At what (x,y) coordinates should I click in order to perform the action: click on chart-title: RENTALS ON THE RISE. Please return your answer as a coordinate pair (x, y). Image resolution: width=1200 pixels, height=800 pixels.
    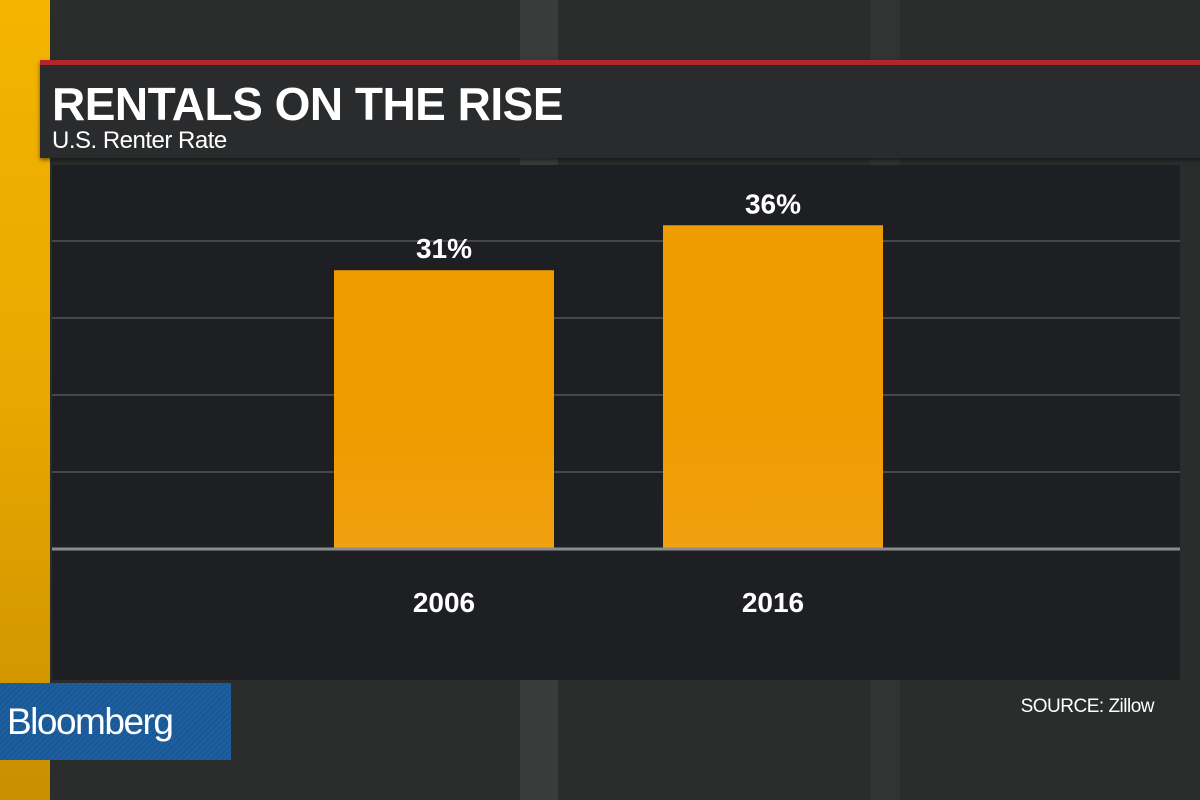
    Looking at the image, I should click on (308, 104).